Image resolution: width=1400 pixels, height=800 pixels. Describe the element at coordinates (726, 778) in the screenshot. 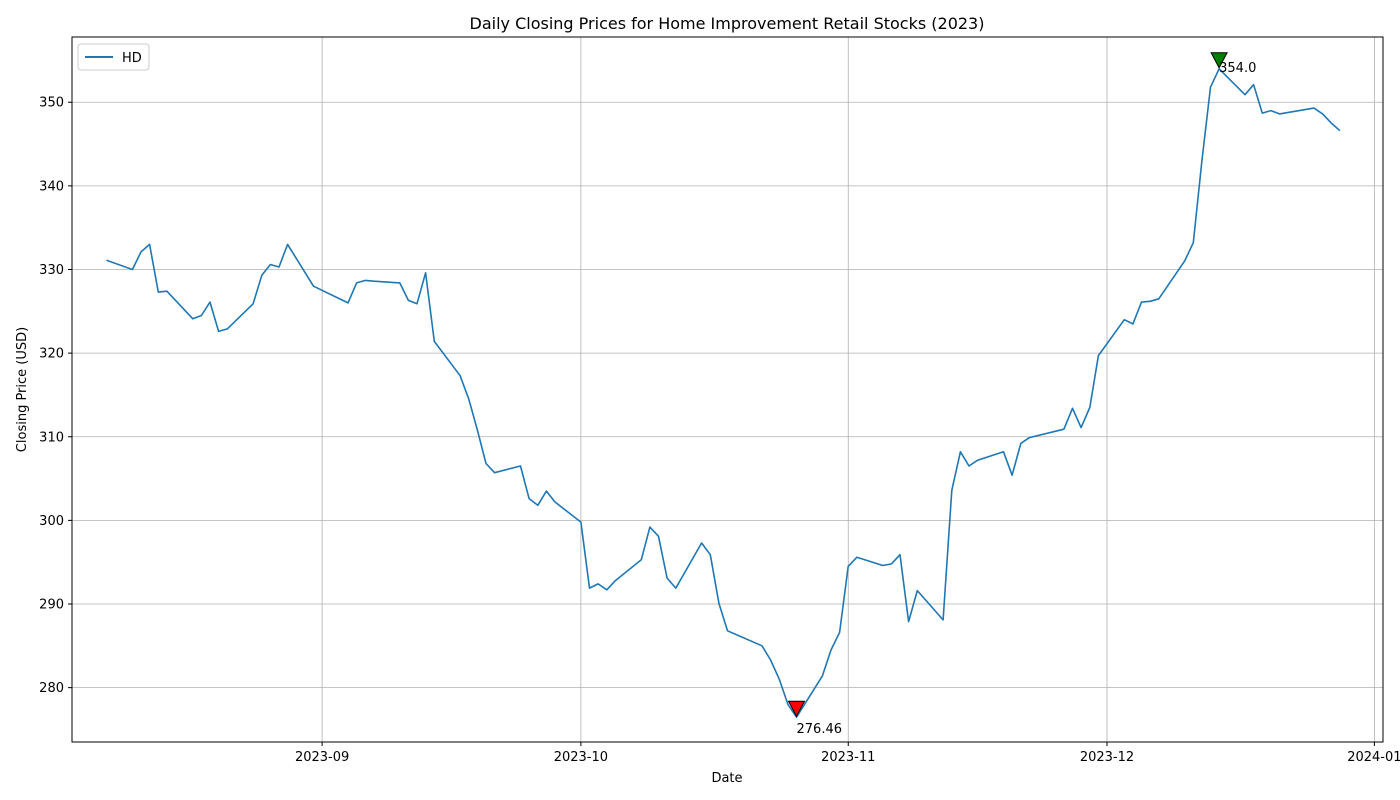

I see `x-axis-label: Date` at that location.